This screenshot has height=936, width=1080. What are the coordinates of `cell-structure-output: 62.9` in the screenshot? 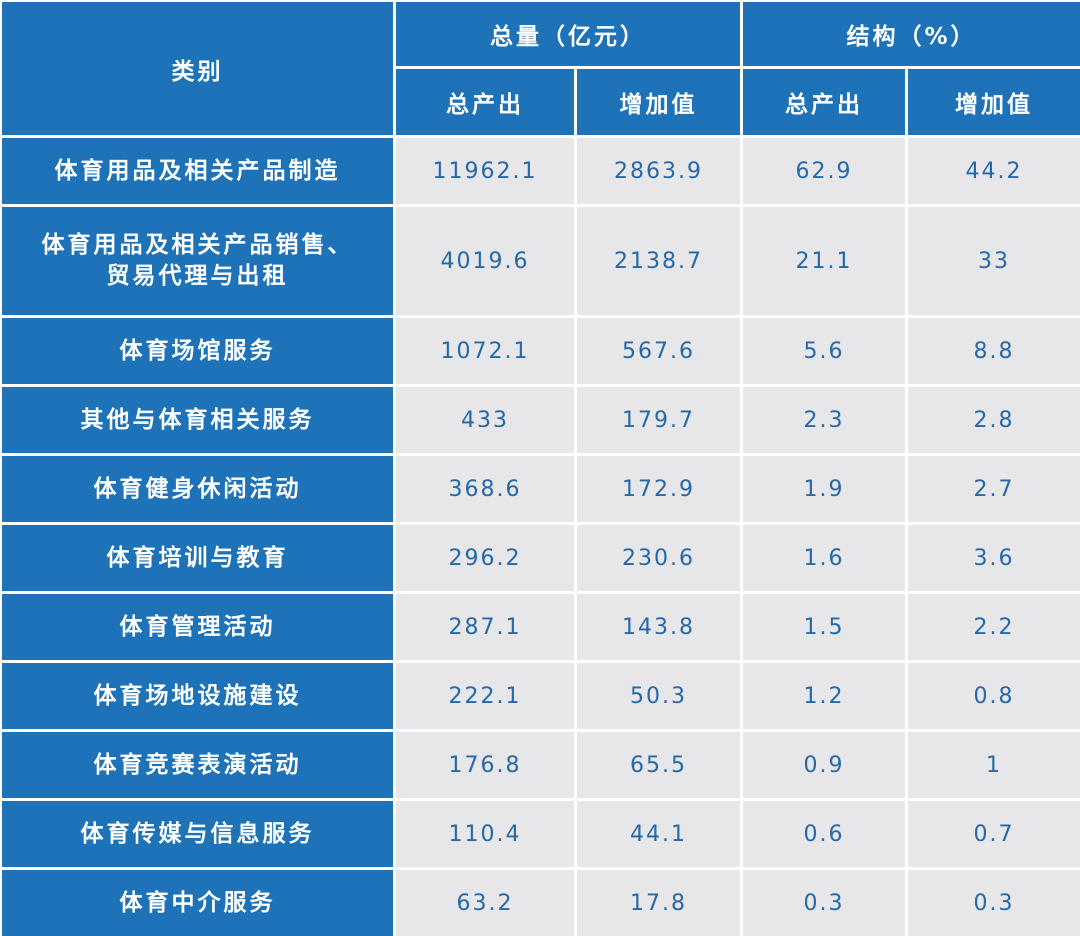 It's located at (824, 171).